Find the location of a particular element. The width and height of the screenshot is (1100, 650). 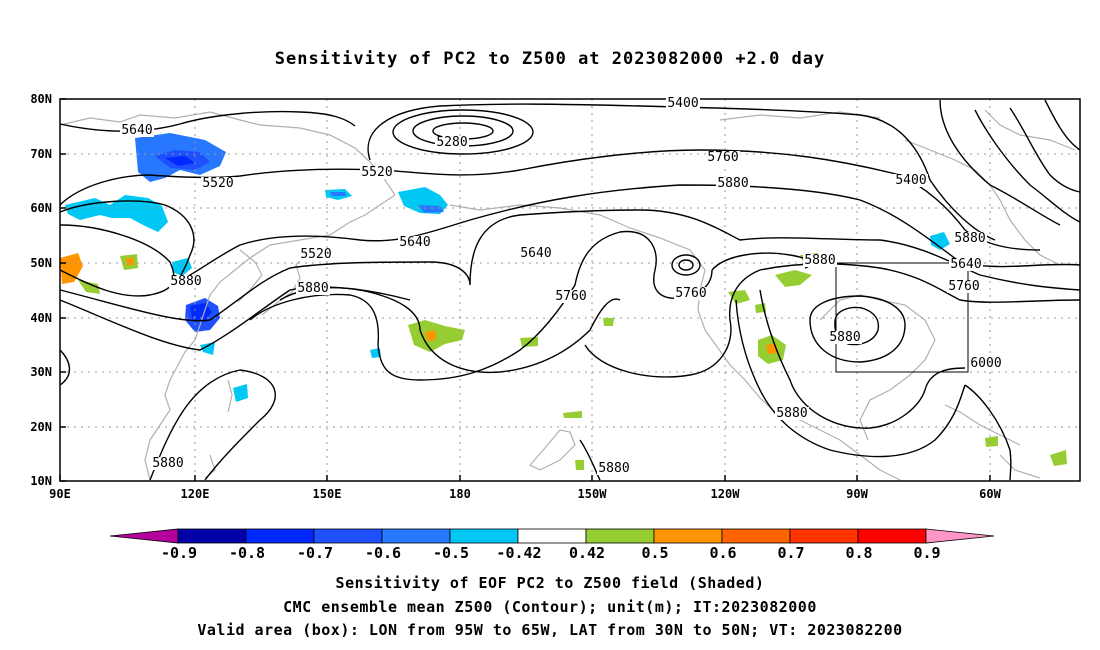

lat-tick-label: 20N is located at coordinates (41, 427).